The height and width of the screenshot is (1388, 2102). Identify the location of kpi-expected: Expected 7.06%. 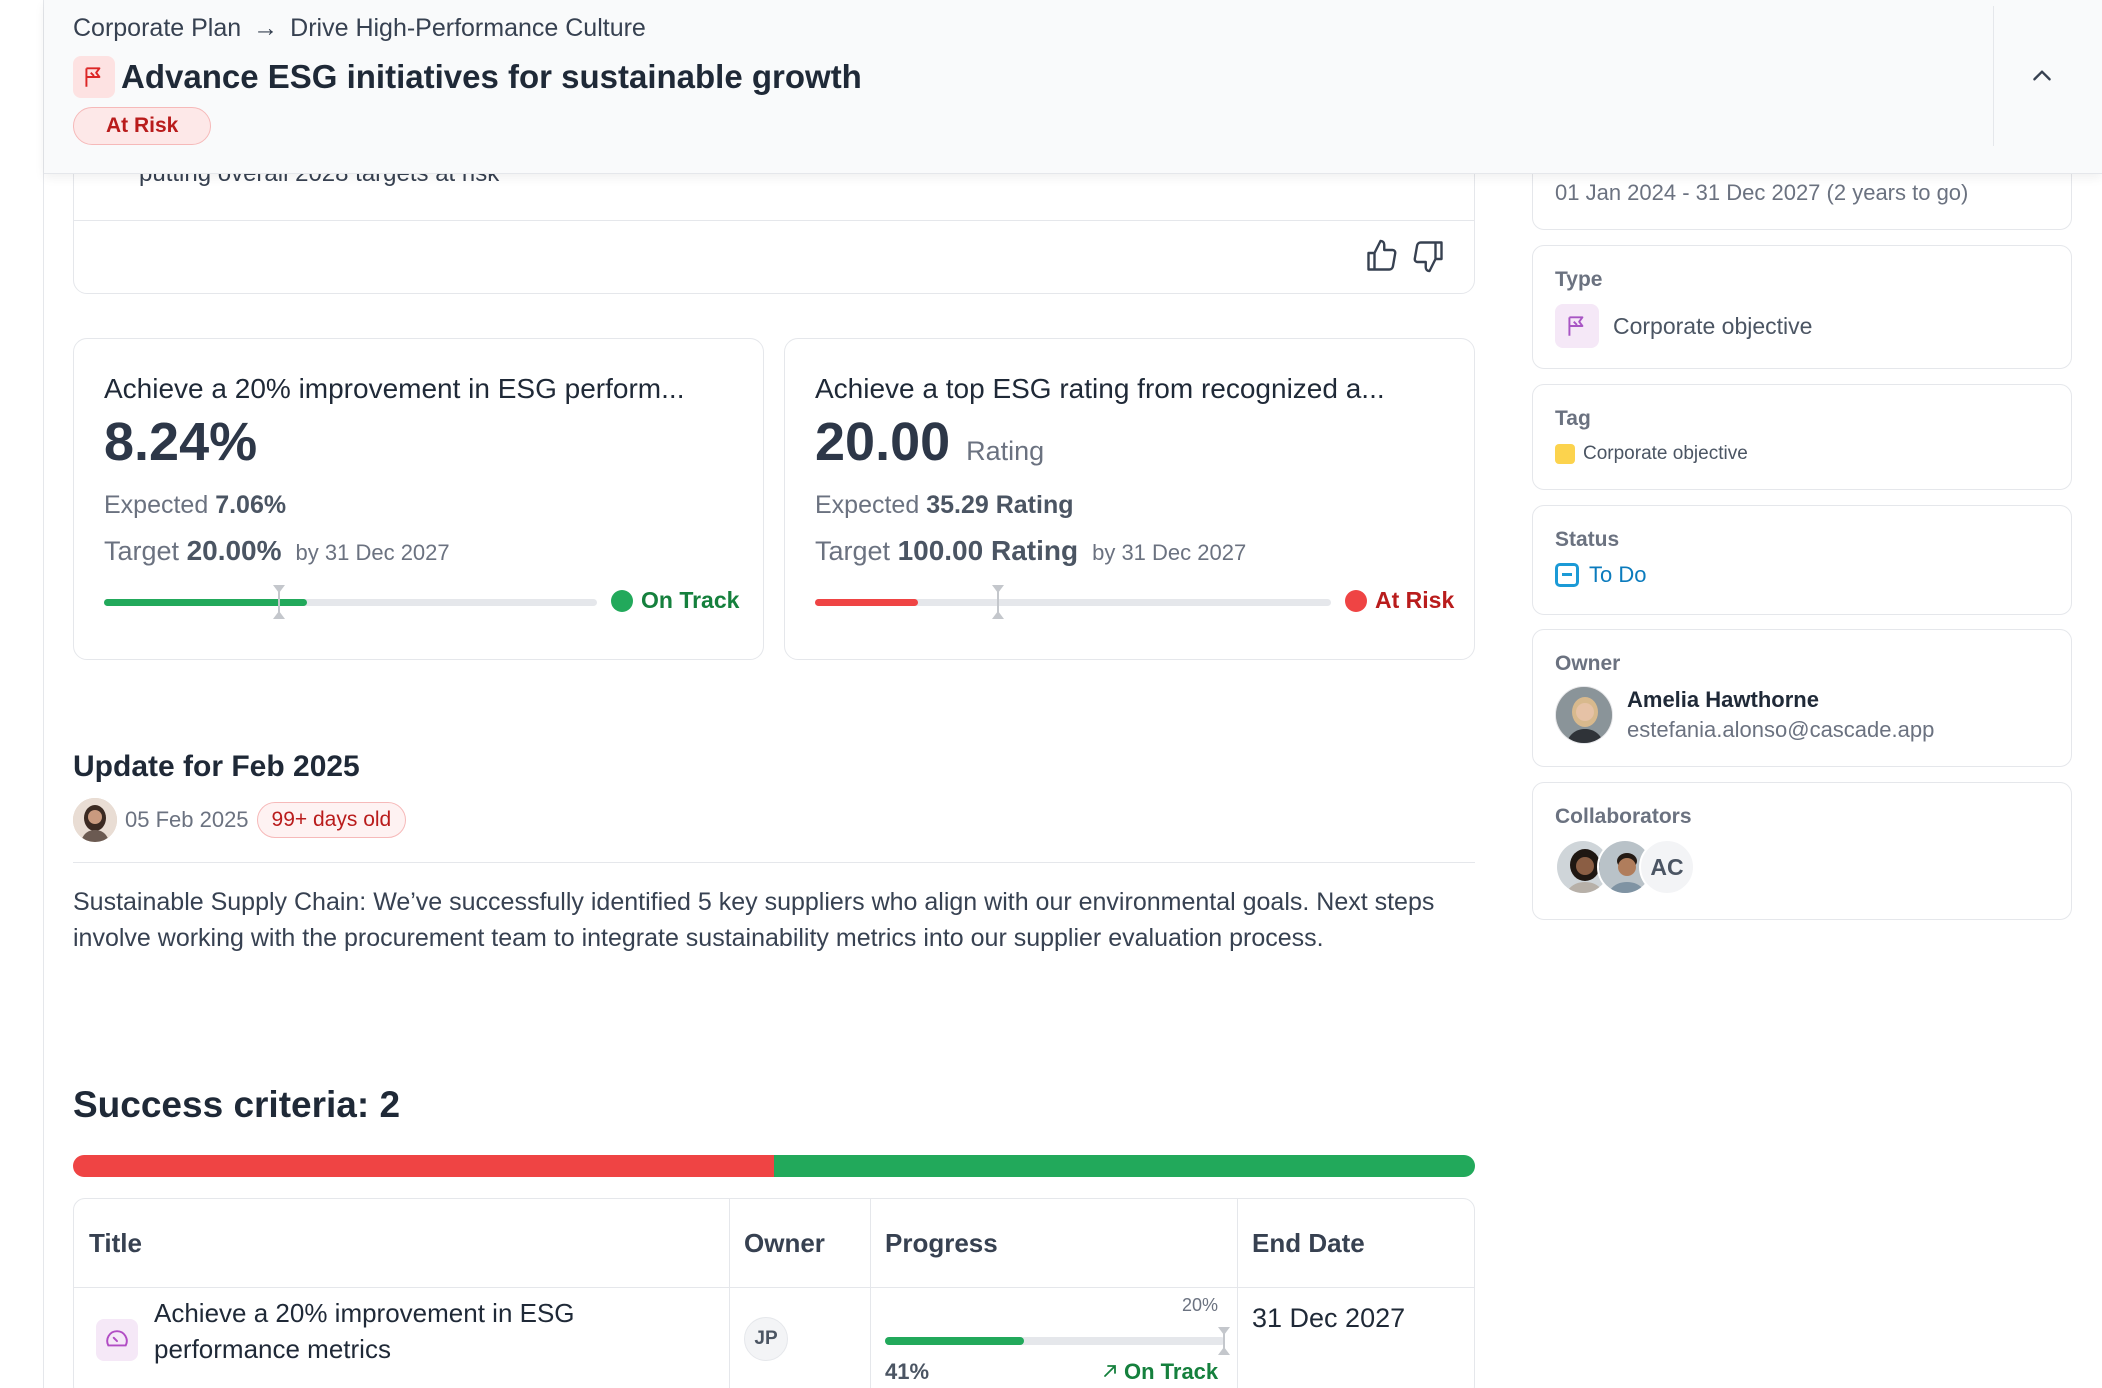
(195, 505).